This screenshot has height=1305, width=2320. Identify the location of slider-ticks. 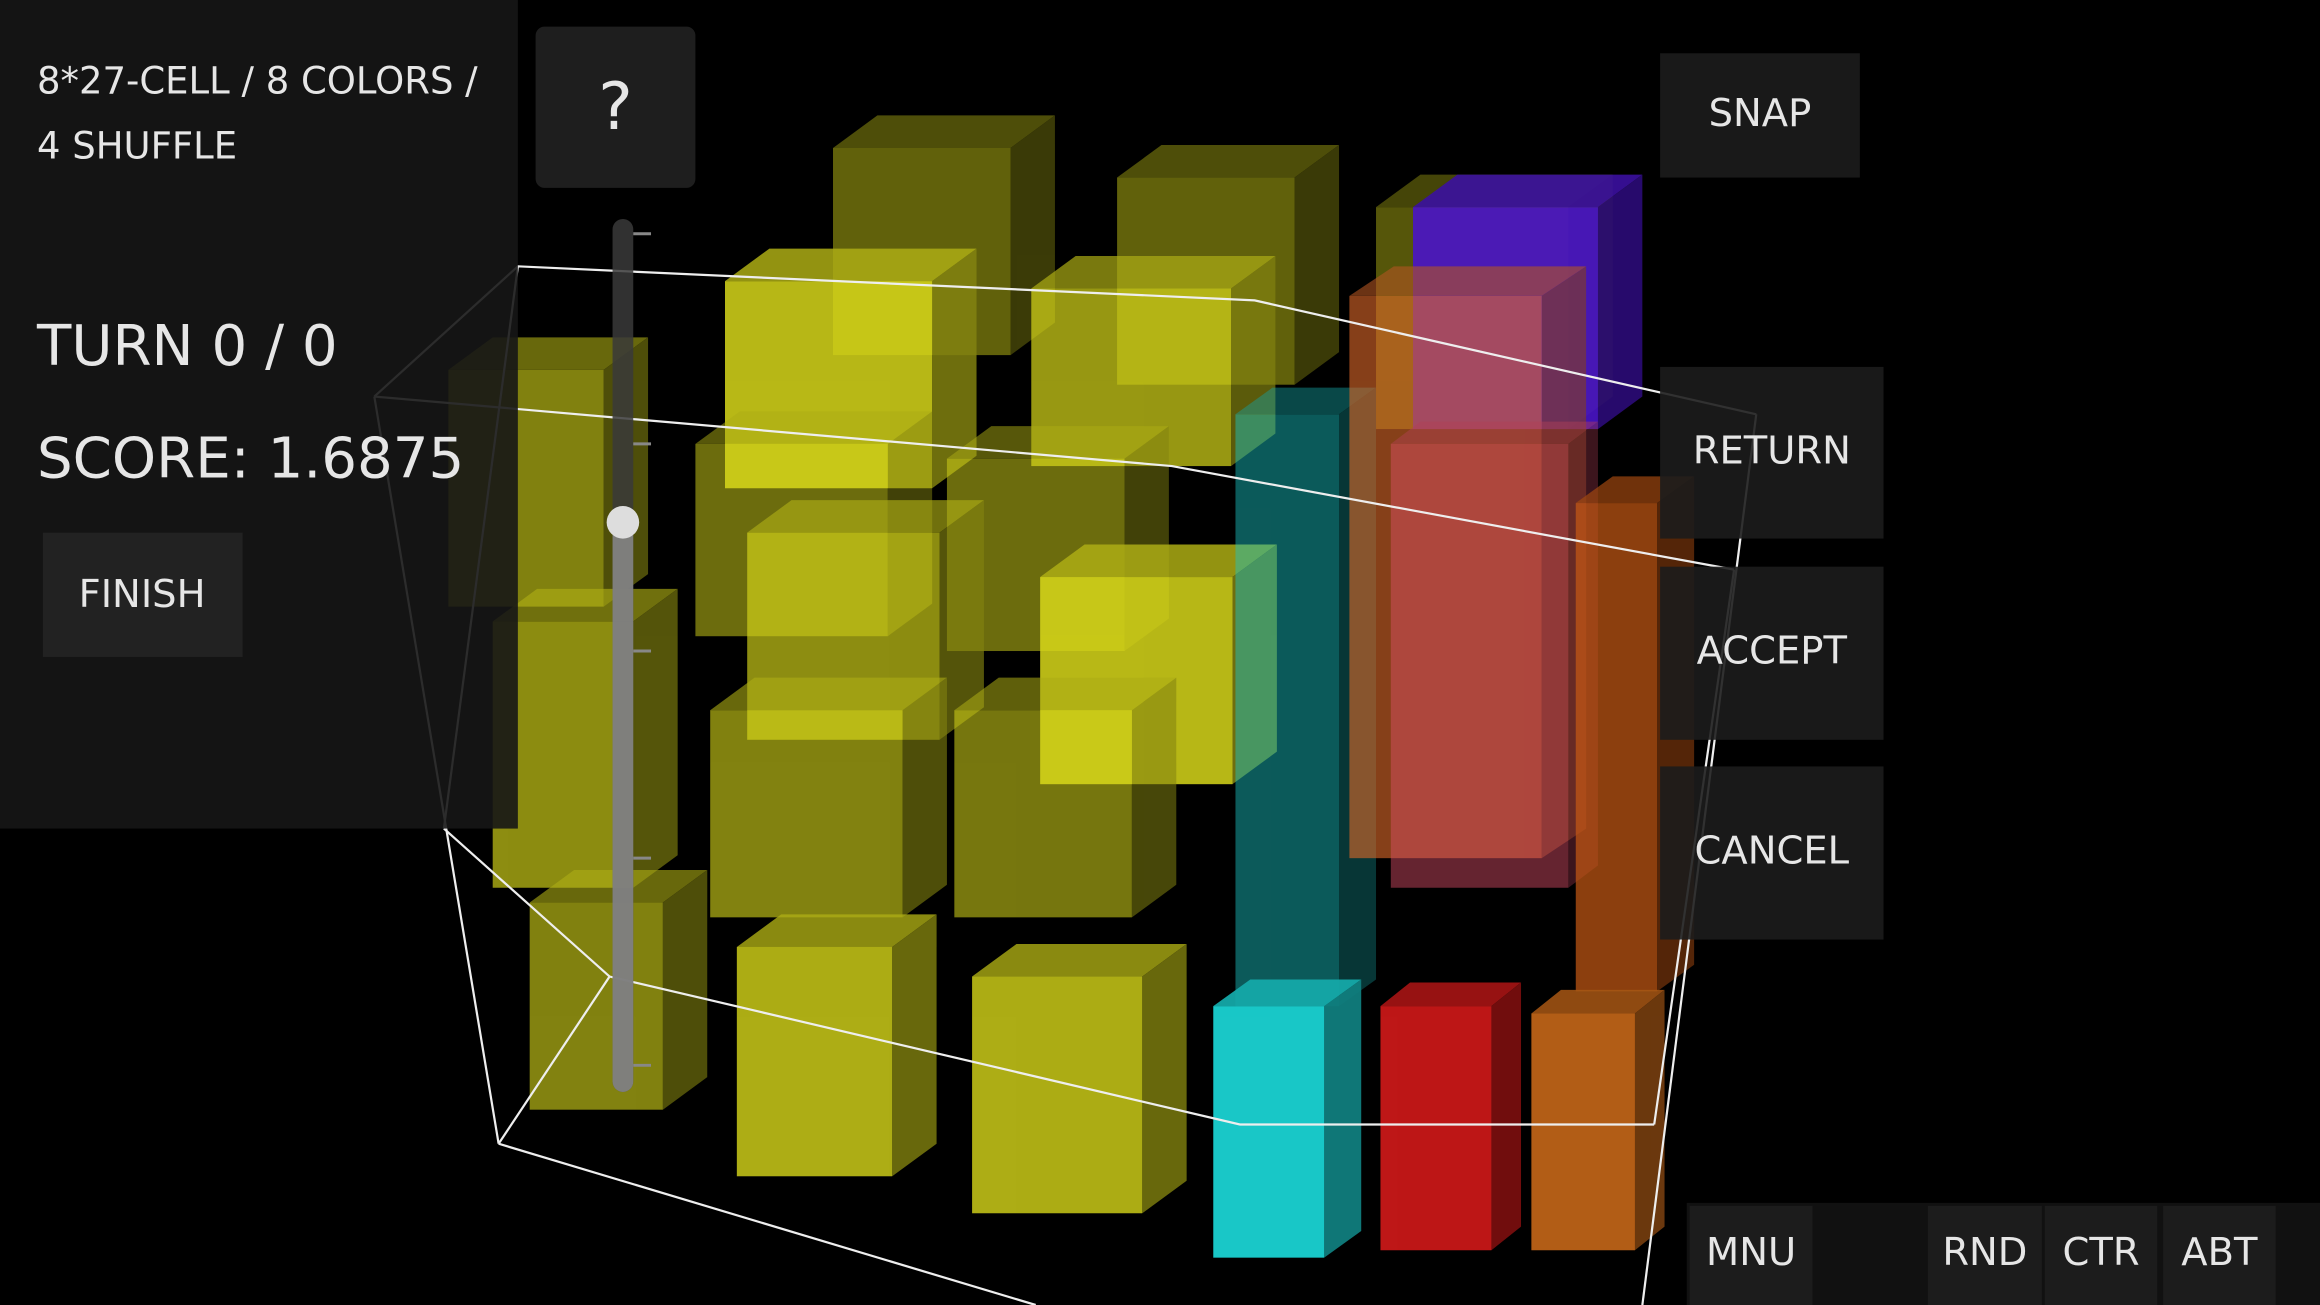
(642, 649).